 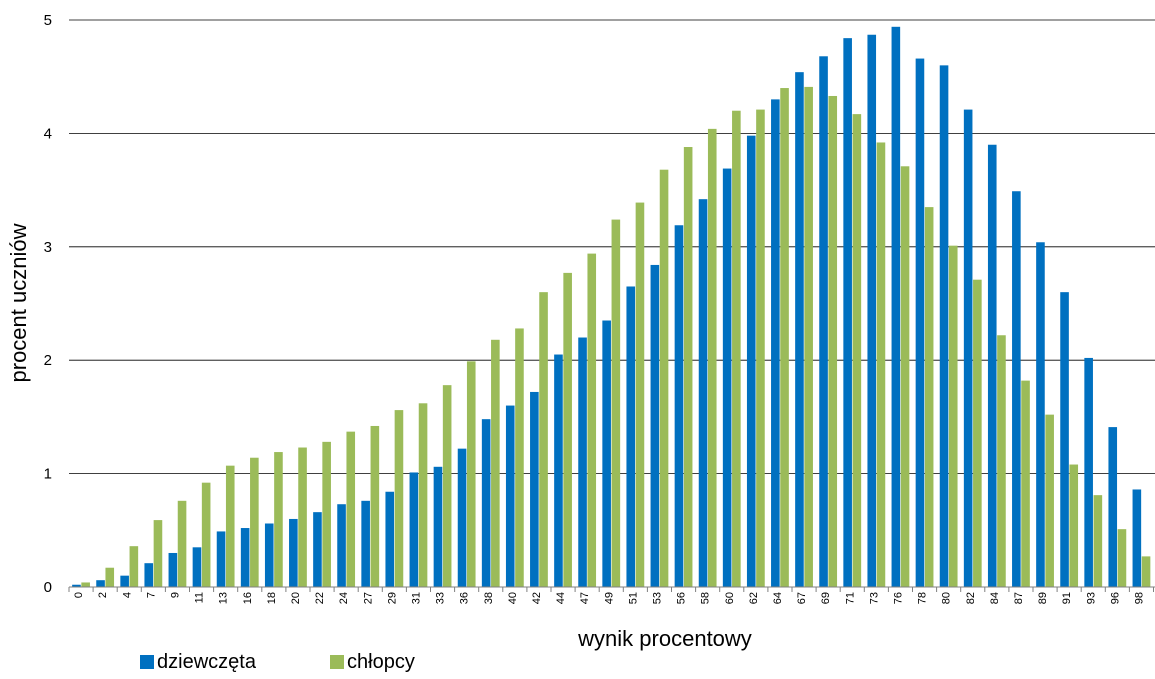 I want to click on x-tick-label: 96, so click(x=1115, y=598).